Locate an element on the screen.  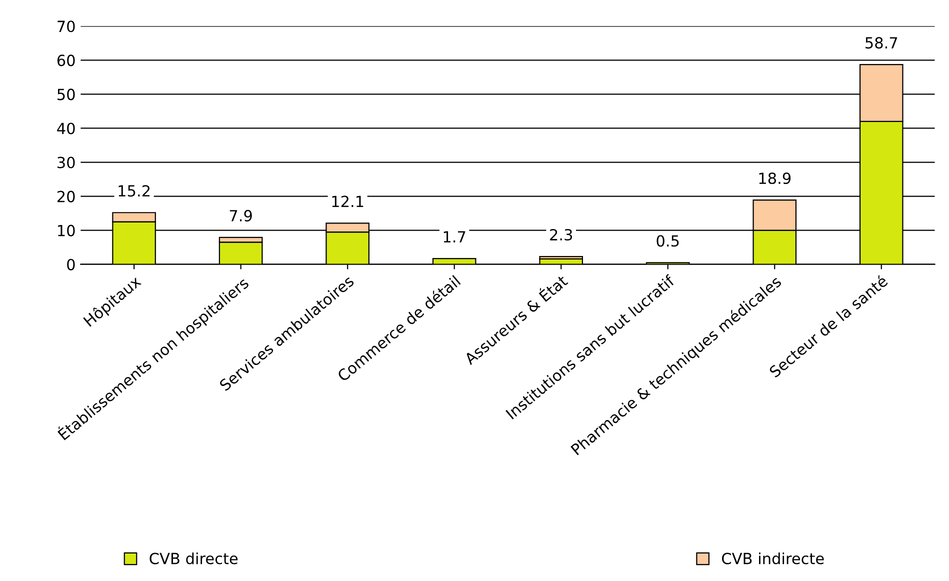
y-tick-label: 40 is located at coordinates (66, 128).